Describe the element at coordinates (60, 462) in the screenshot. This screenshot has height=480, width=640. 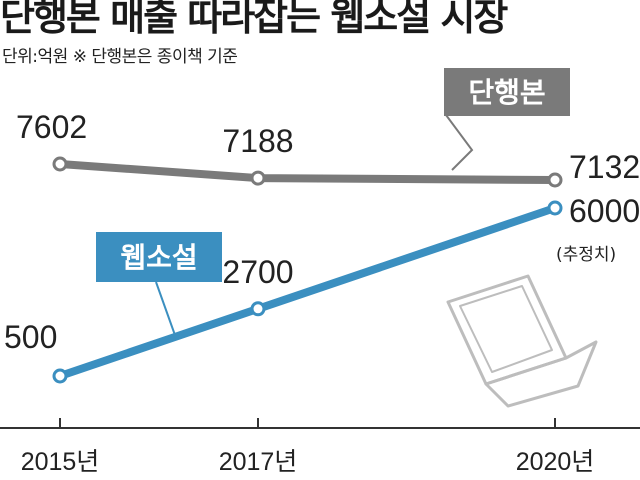
I see `x-tick-label: 2015년` at that location.